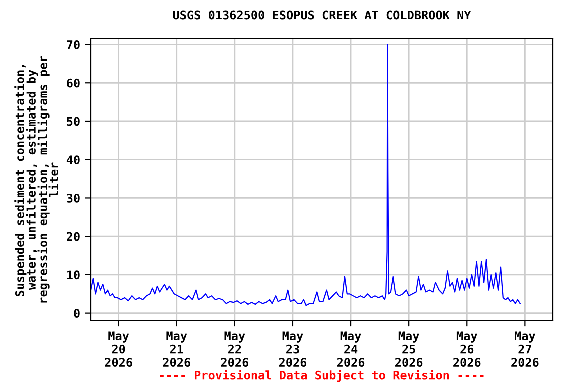 Image resolution: width=576 pixels, height=384 pixels. What do you see at coordinates (73, 45) in the screenshot?
I see `y-tick-label: 70` at bounding box center [73, 45].